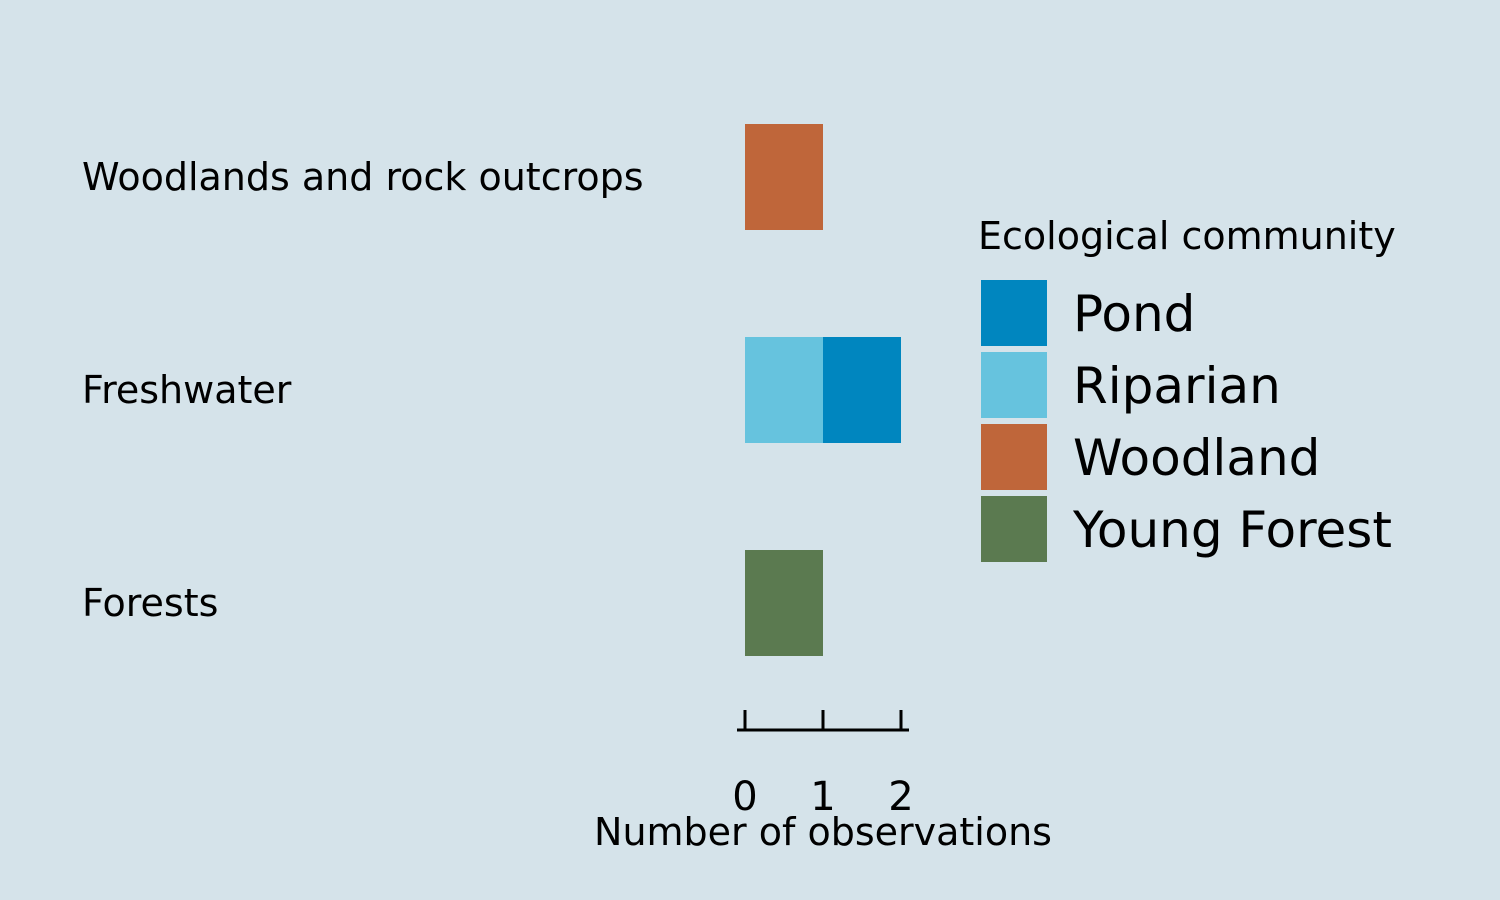 The width and height of the screenshot is (1500, 900). What do you see at coordinates (900, 797) in the screenshot?
I see `x-tick-label: 2` at bounding box center [900, 797].